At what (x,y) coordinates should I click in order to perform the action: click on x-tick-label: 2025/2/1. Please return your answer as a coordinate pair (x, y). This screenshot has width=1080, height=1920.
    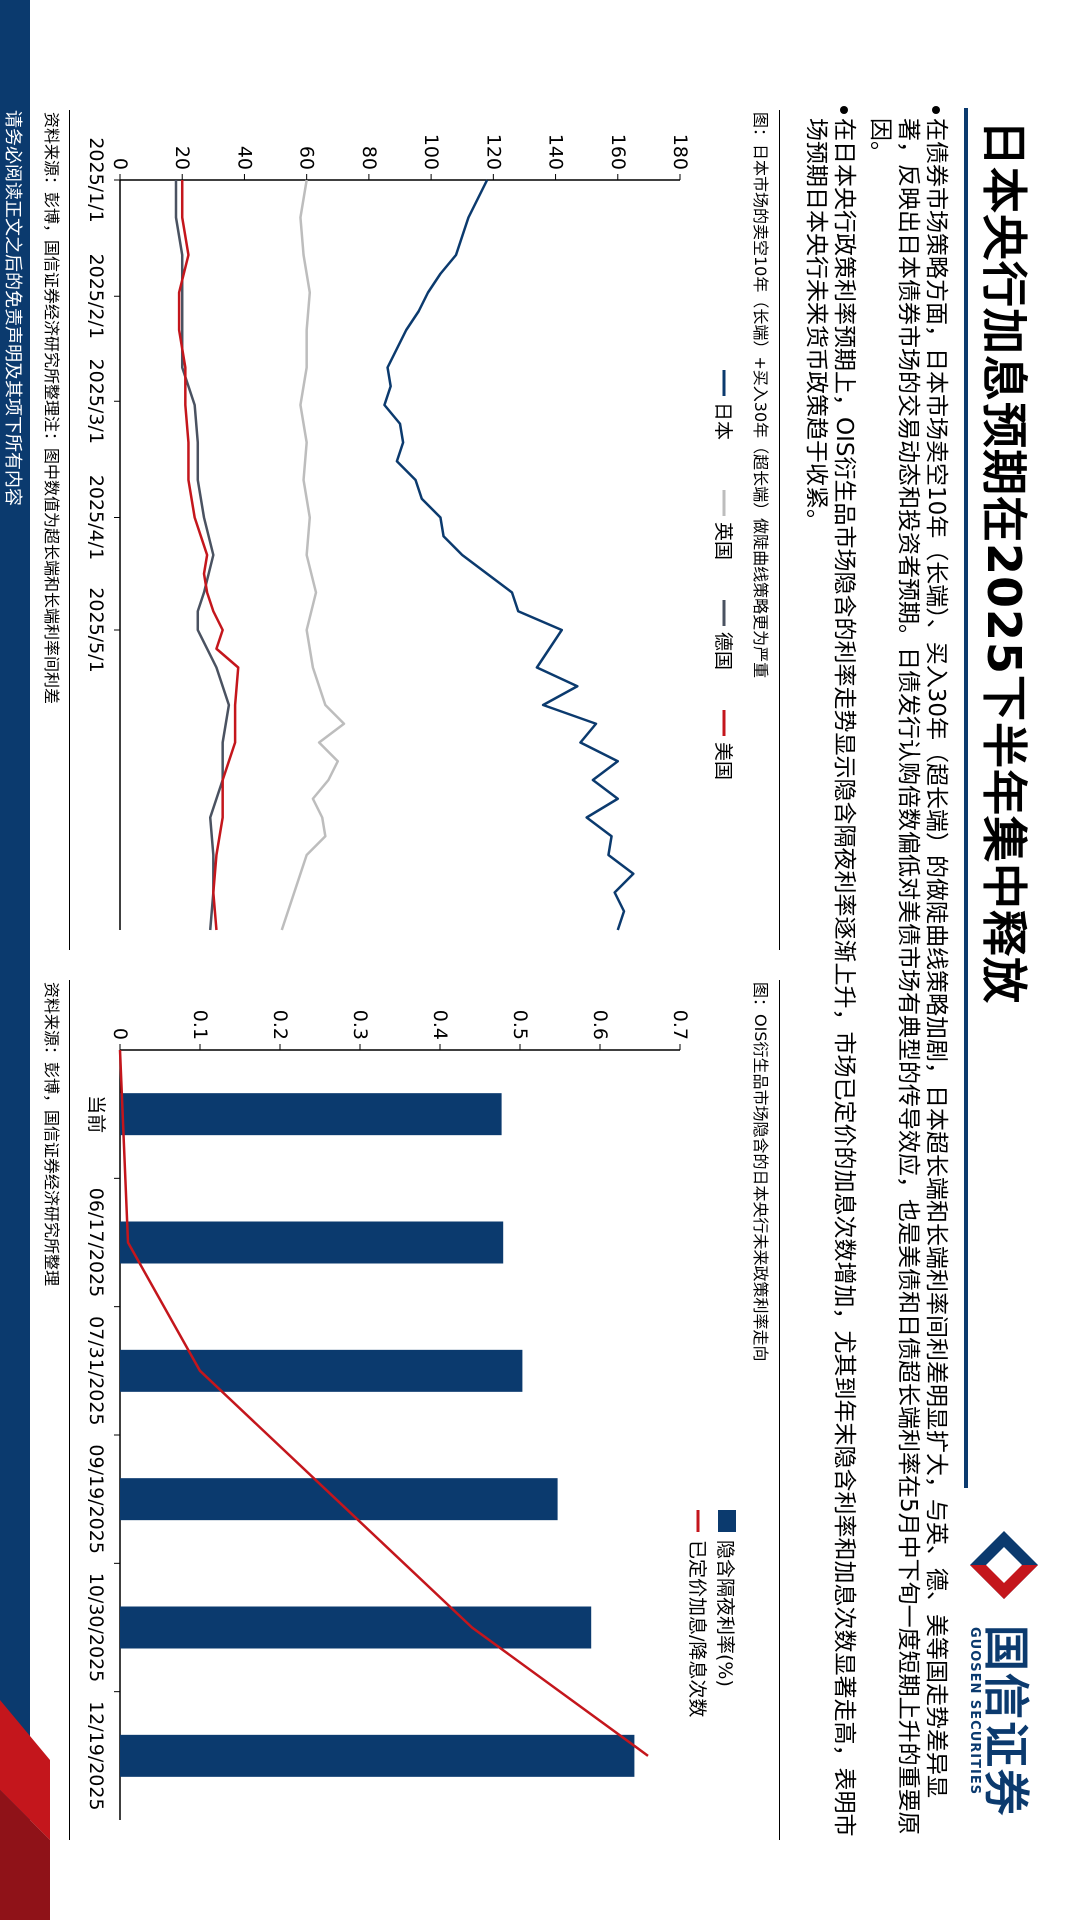
    Looking at the image, I should click on (96, 296).